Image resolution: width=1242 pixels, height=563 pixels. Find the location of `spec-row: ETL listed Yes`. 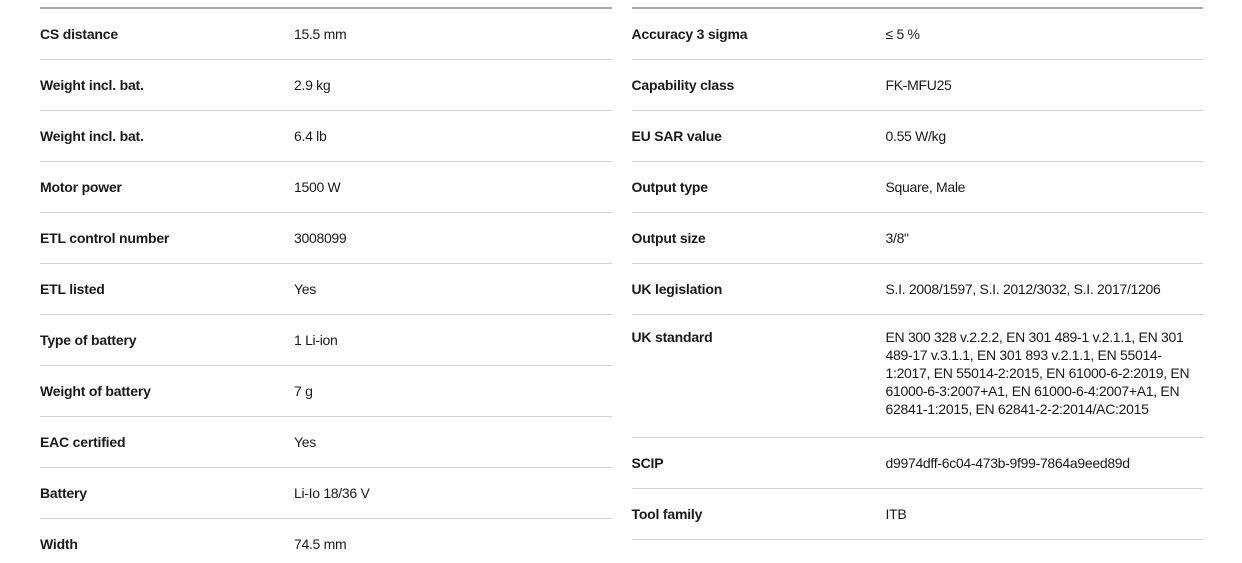

spec-row: ETL listed Yes is located at coordinates (326, 289).